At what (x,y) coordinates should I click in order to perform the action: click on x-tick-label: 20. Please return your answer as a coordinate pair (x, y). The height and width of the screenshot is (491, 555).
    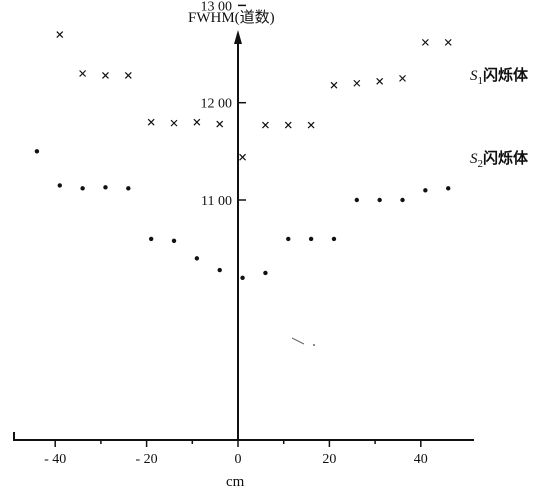
    Looking at the image, I should click on (329, 459).